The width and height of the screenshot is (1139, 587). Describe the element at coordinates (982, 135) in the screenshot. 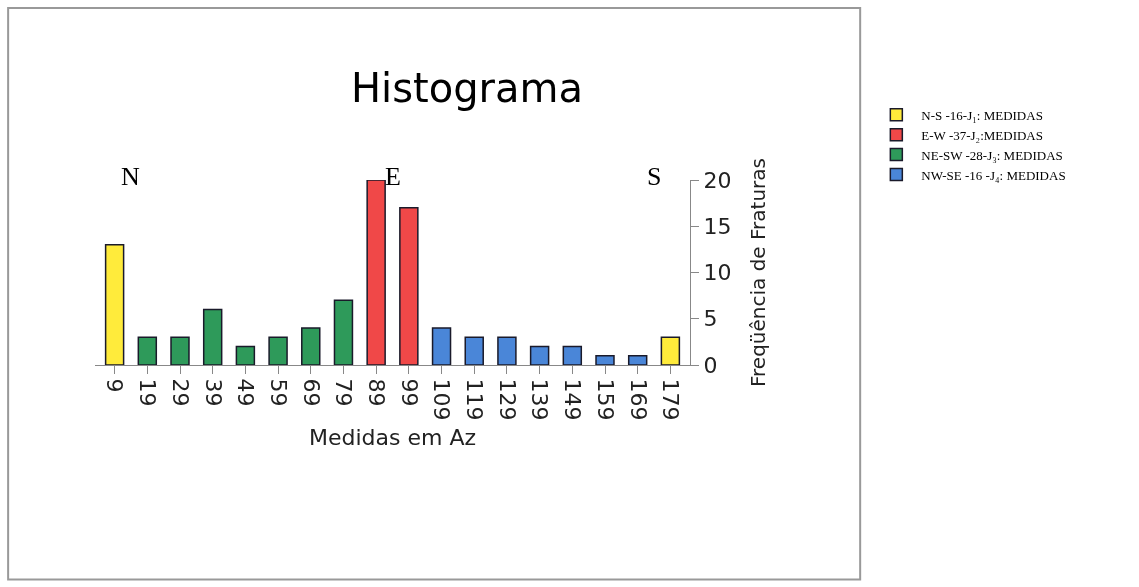

I see `legend-label: E-W -37-J₂:MEDIDAS` at that location.